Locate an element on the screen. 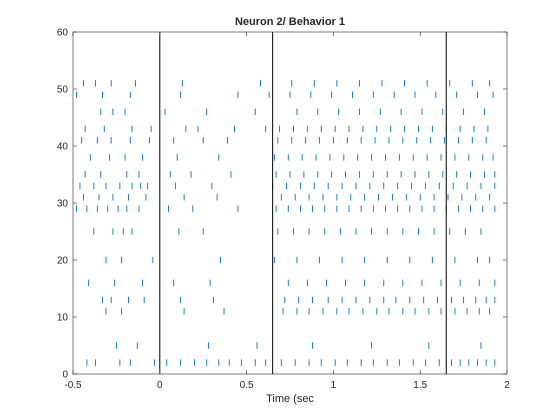 This screenshot has height=420, width=560. y-tick-label: 40 is located at coordinates (63, 147).